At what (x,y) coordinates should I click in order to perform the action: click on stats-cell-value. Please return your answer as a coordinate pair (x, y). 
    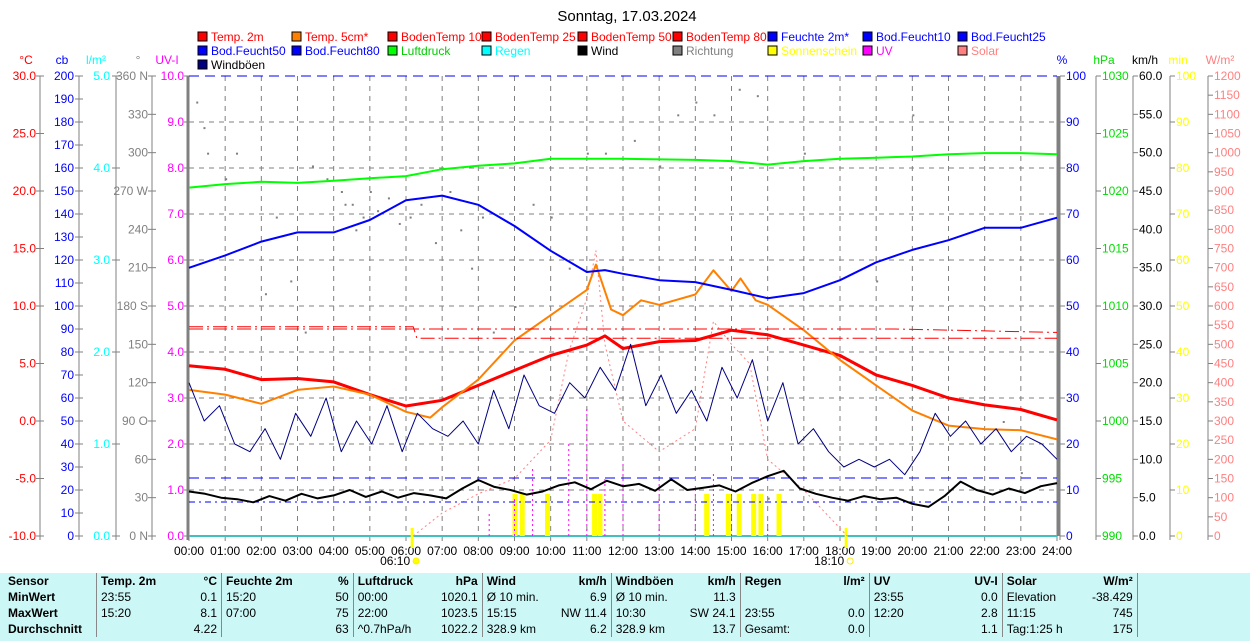
    Looking at the image, I should click on (840, 597).